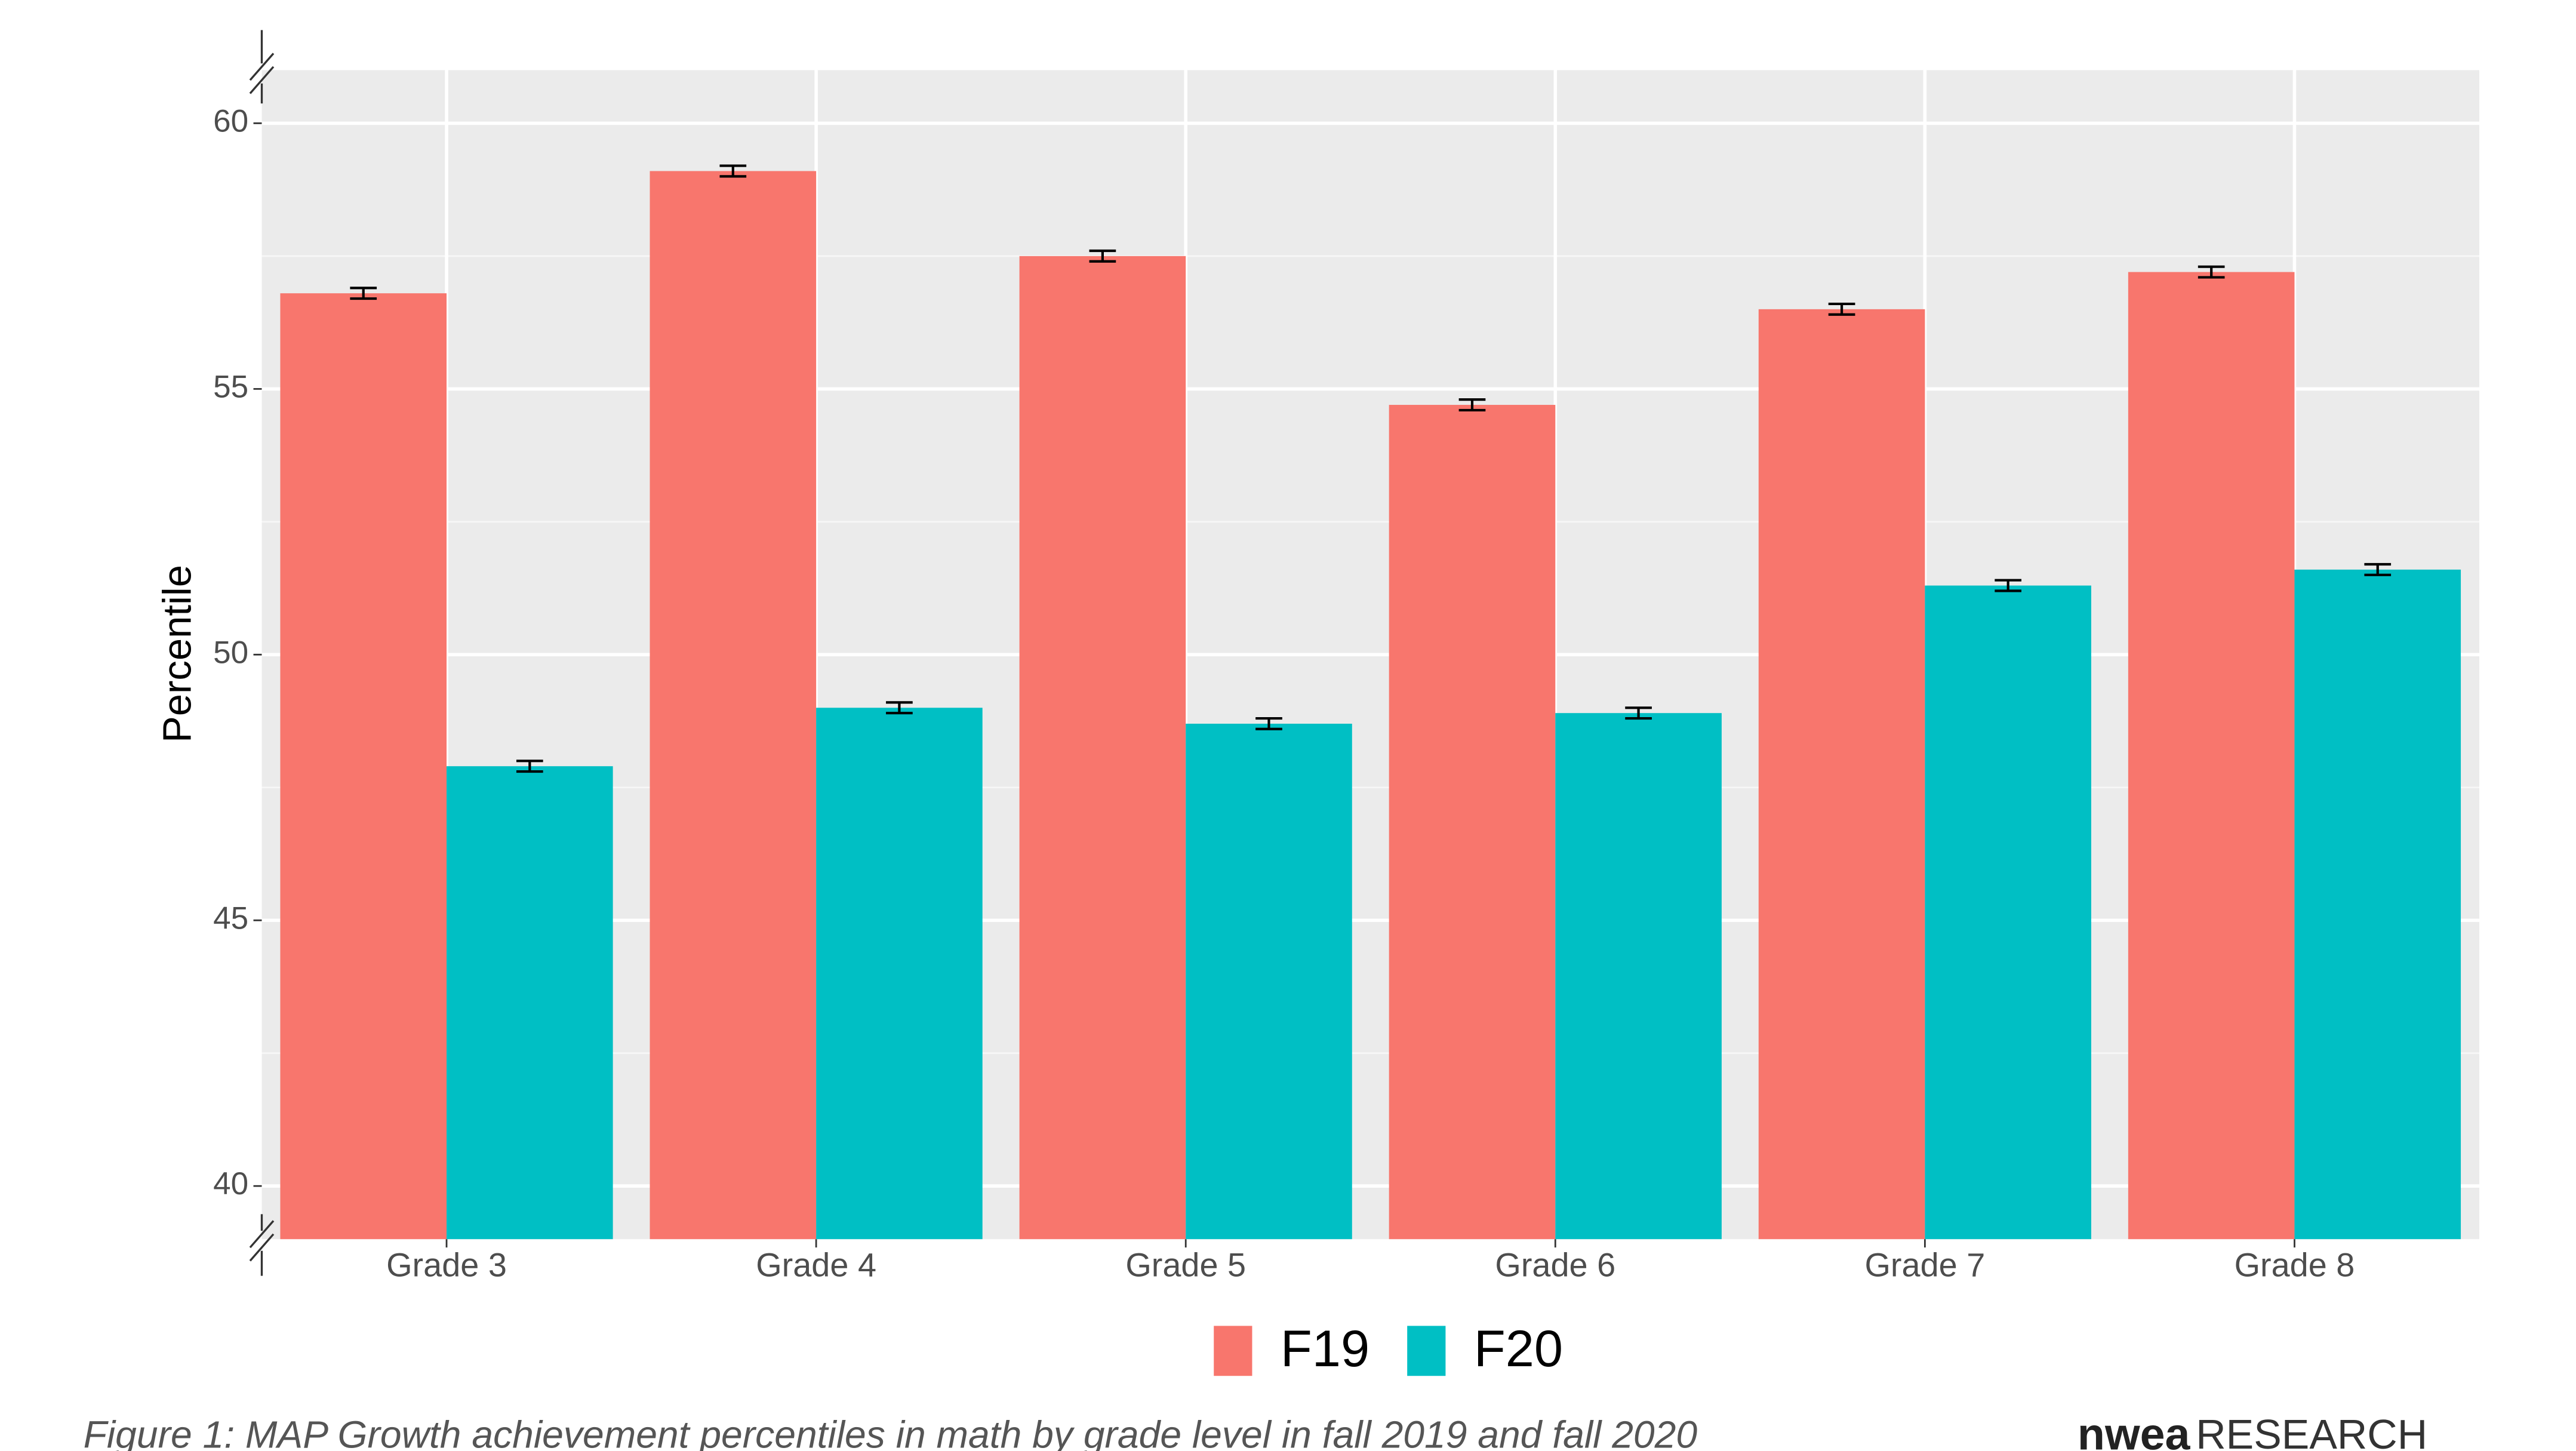  Describe the element at coordinates (446, 1264) in the screenshot. I see `x-tick-label: Grade 3` at that location.